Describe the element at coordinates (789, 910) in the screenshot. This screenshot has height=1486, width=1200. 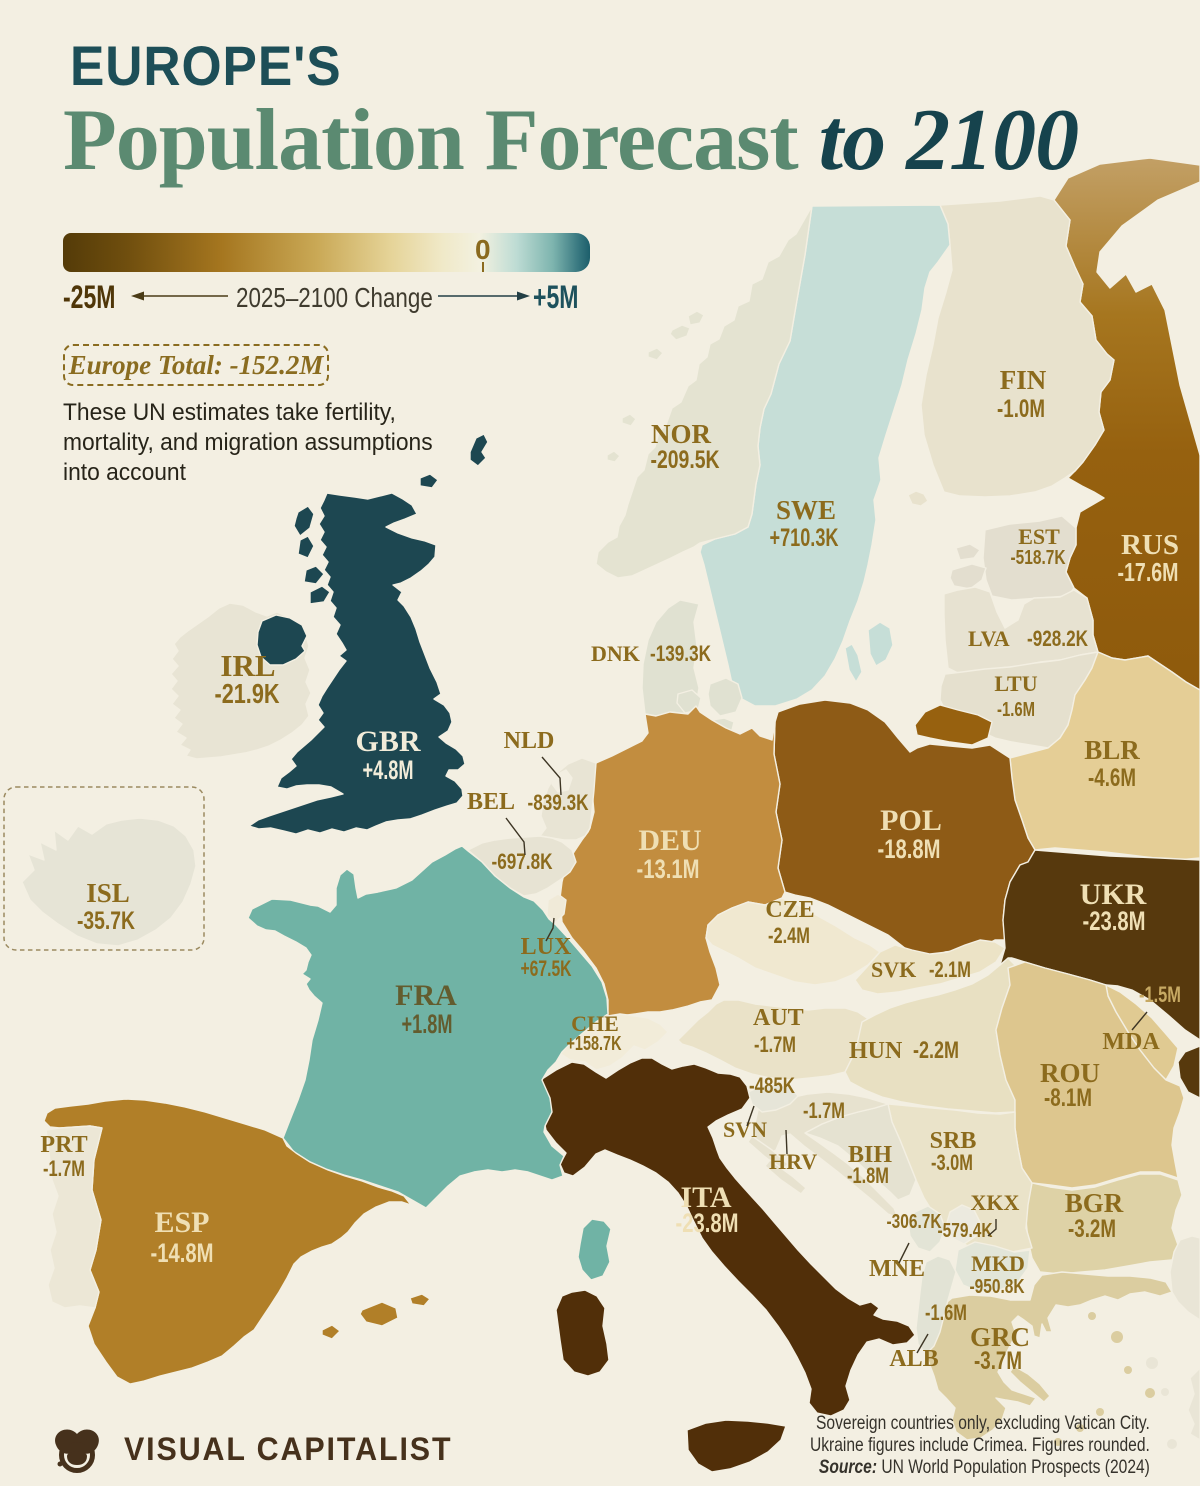
I see `svg-text: CZE` at that location.